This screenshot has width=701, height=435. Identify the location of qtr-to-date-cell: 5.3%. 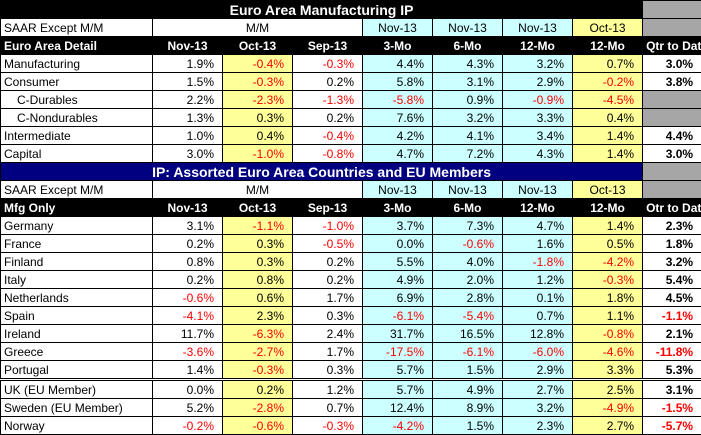
(672, 370).